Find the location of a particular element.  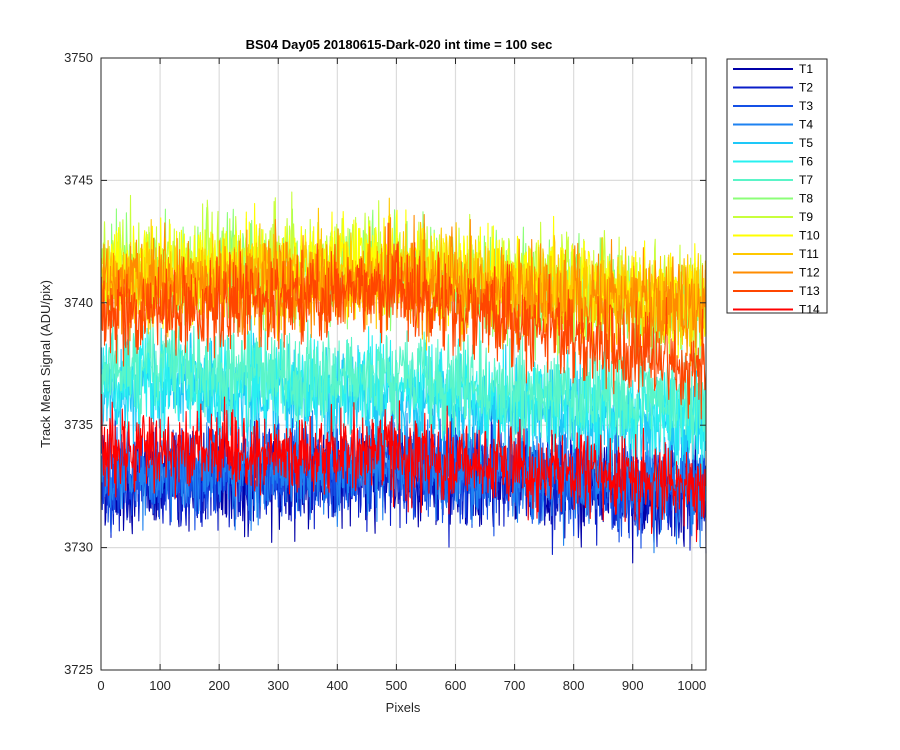

x-axis-label: Pixels is located at coordinates (403, 707).